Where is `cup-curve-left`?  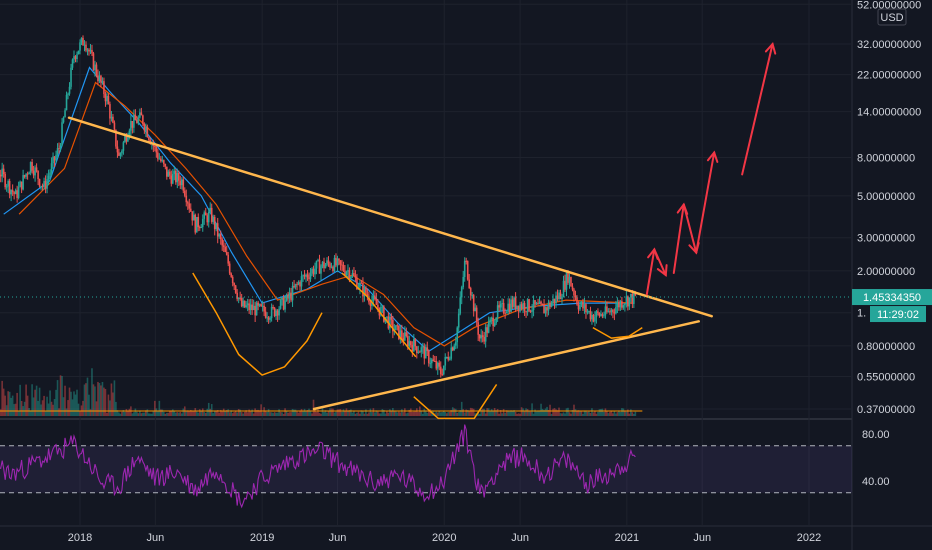
cup-curve-left is located at coordinates (257, 324).